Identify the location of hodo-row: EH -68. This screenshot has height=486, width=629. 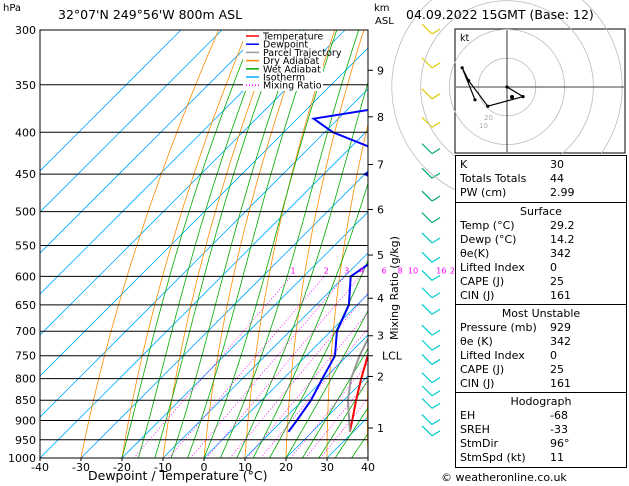
(541, 415).